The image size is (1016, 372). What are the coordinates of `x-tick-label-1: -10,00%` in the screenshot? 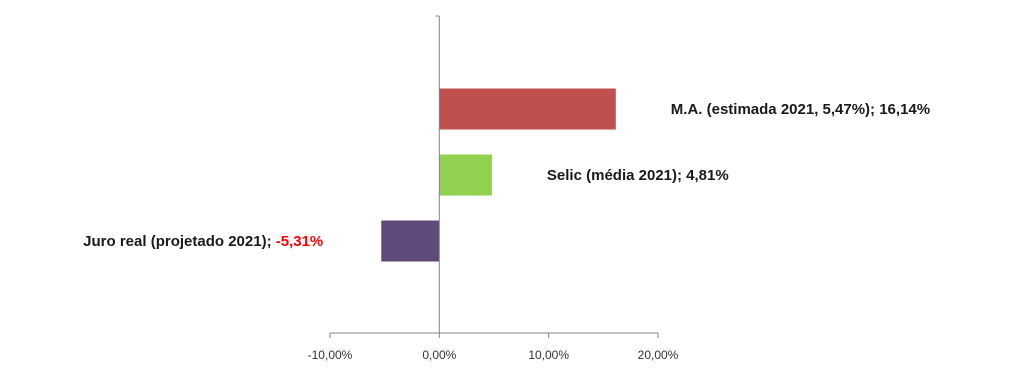 It's located at (330, 355).